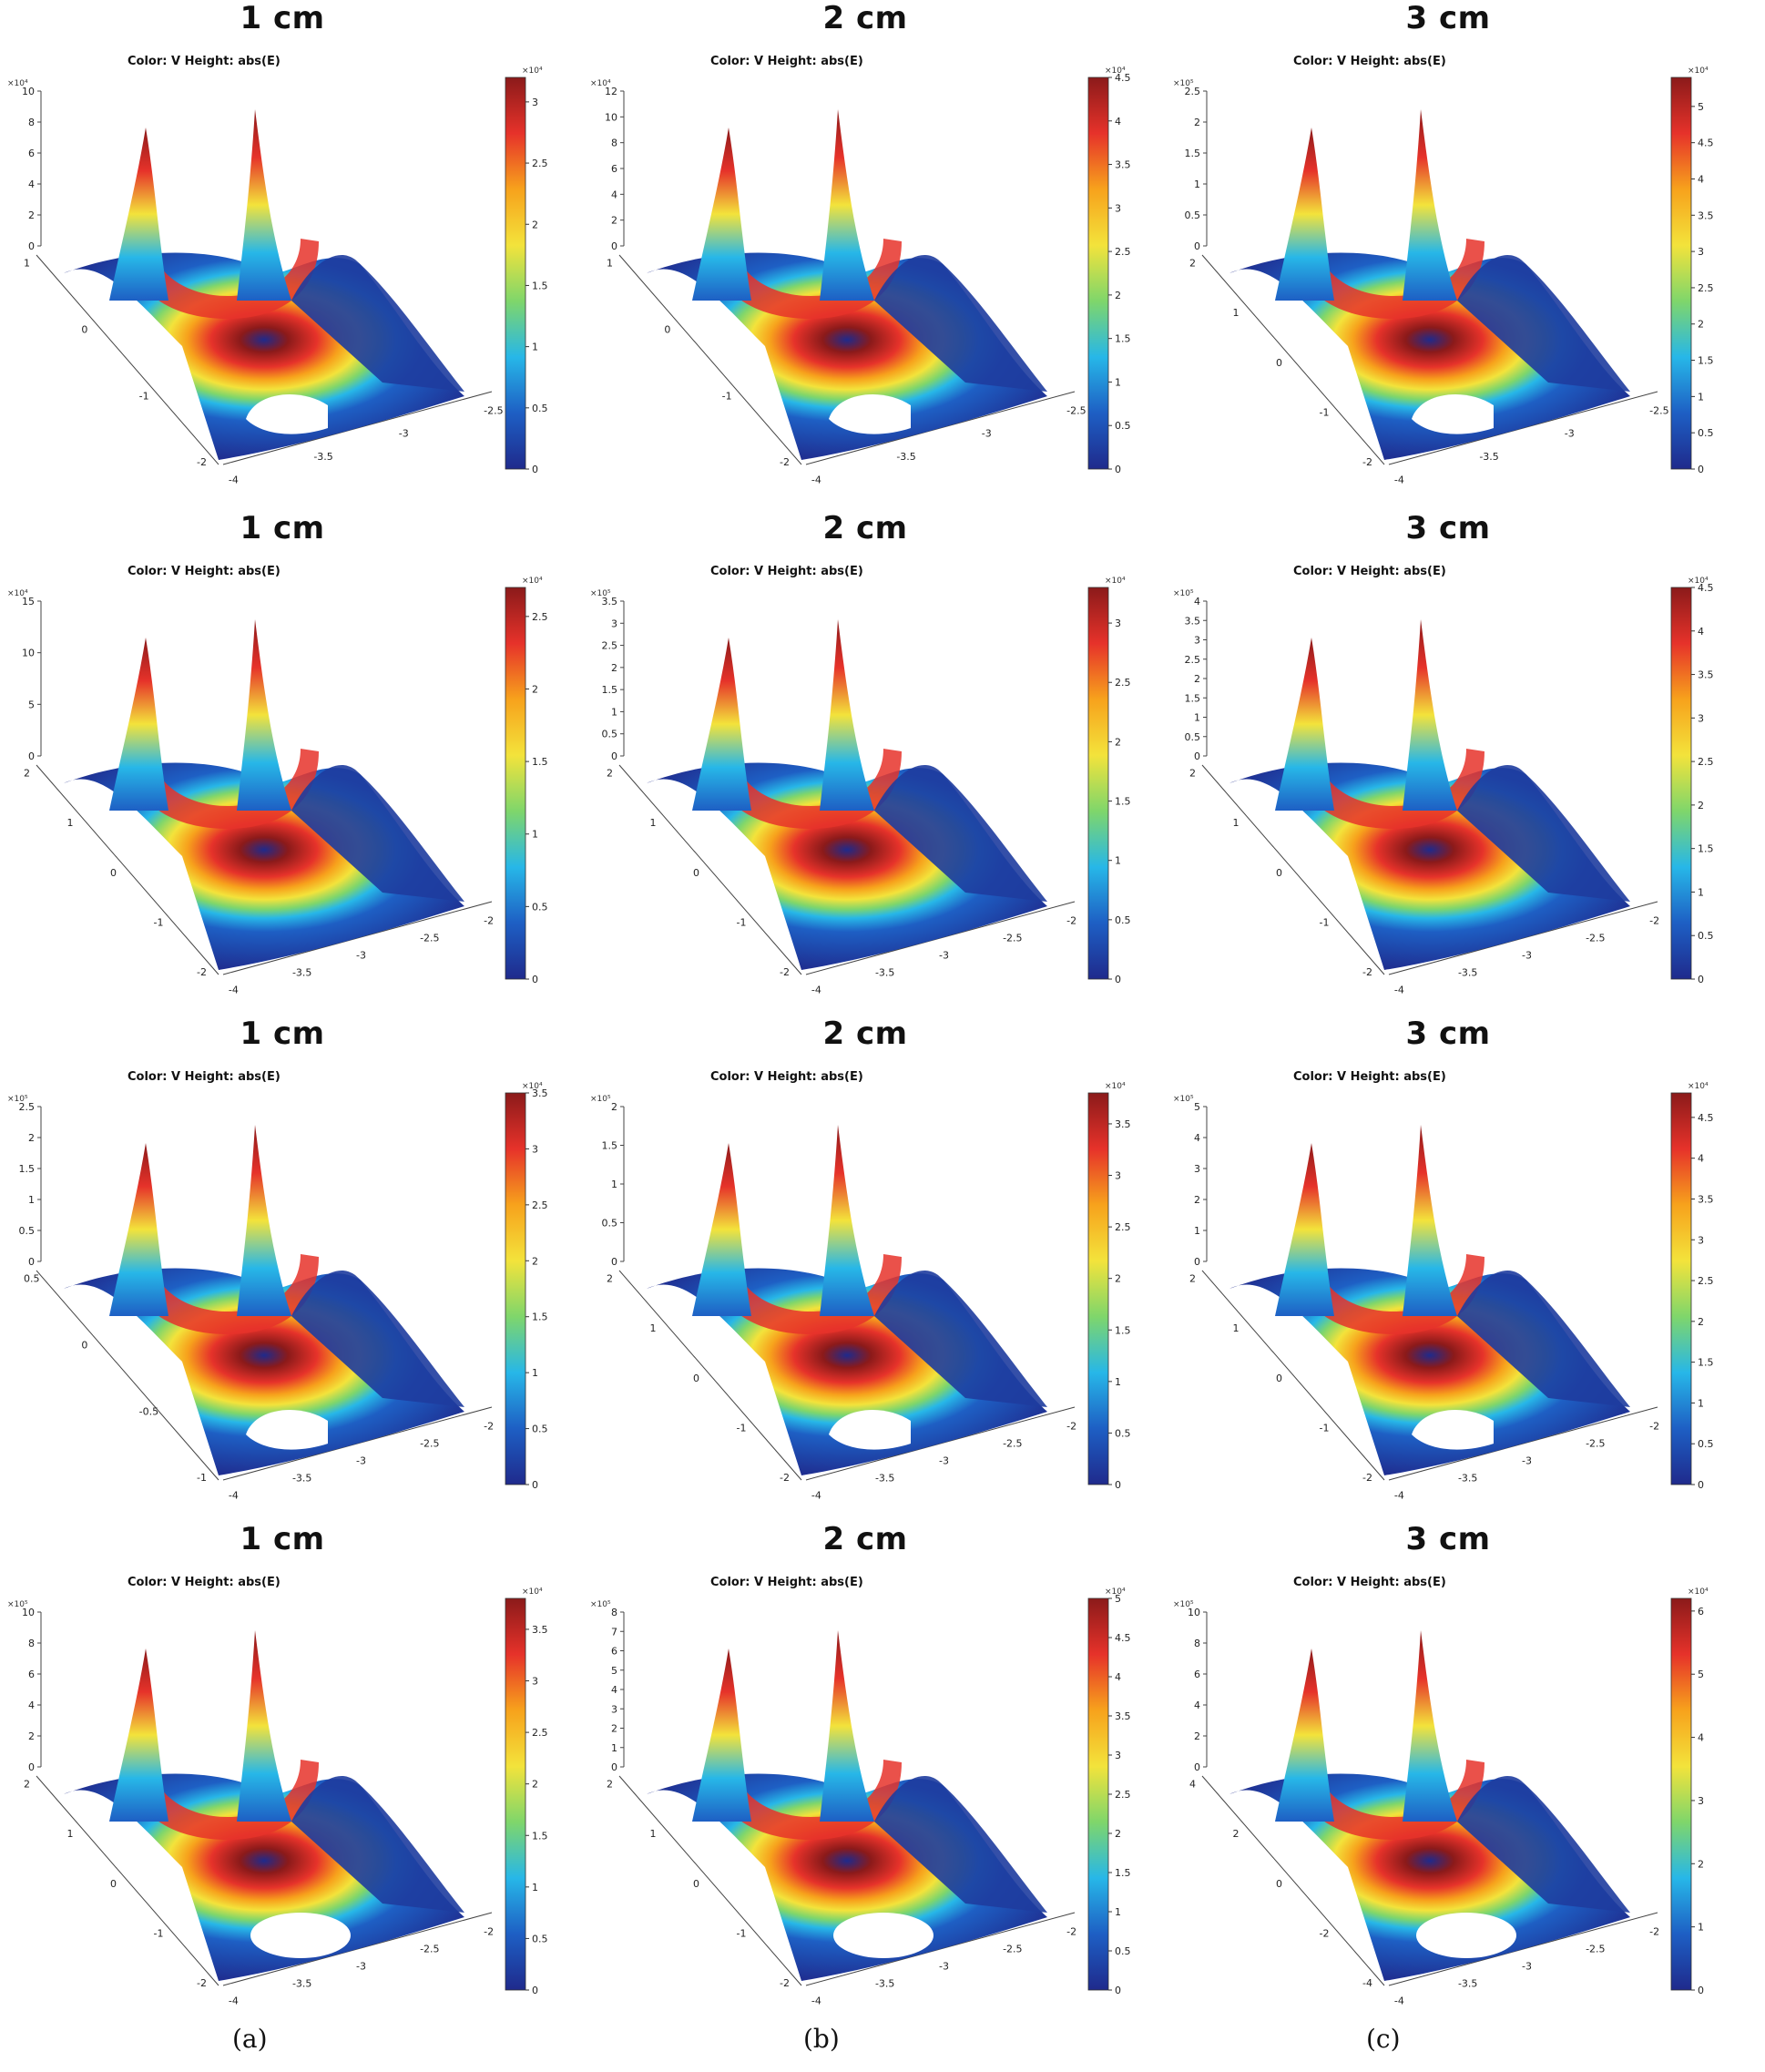 The width and height of the screenshot is (1765, 2072). What do you see at coordinates (1118, 122) in the screenshot?
I see `colorbar-tick-label: 4` at bounding box center [1118, 122].